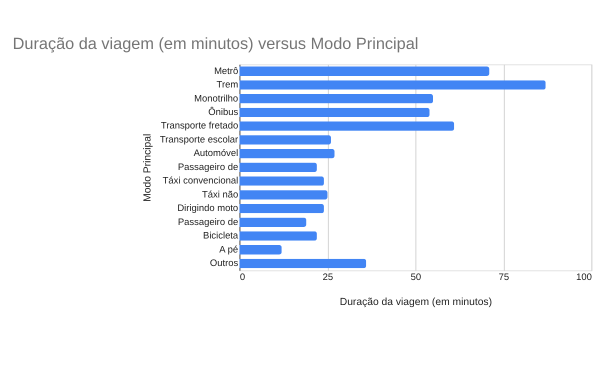 The image size is (600, 371). Describe the element at coordinates (216, 154) in the screenshot. I see `y-tick-label: Automóvel` at that location.